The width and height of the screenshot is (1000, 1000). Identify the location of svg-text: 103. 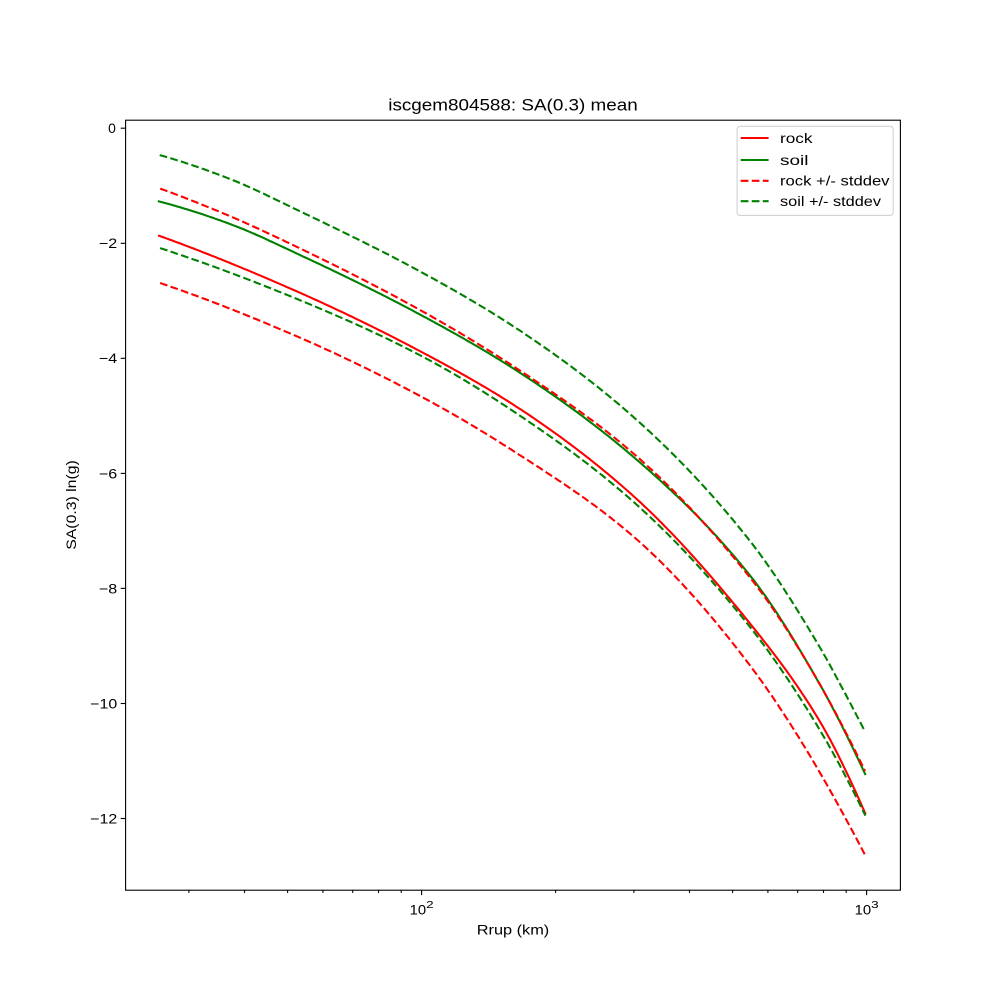
(867, 908).